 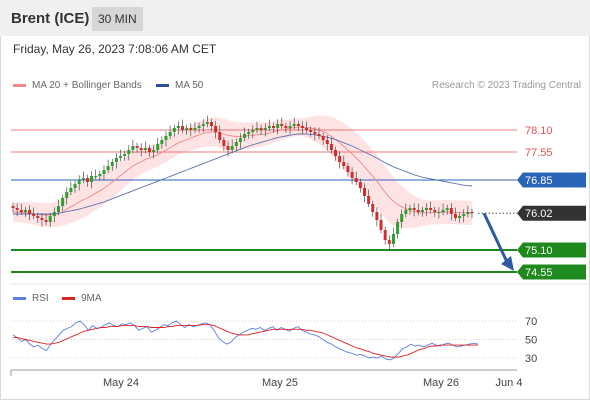 I want to click on level-tag-75.10, so click(x=551, y=250).